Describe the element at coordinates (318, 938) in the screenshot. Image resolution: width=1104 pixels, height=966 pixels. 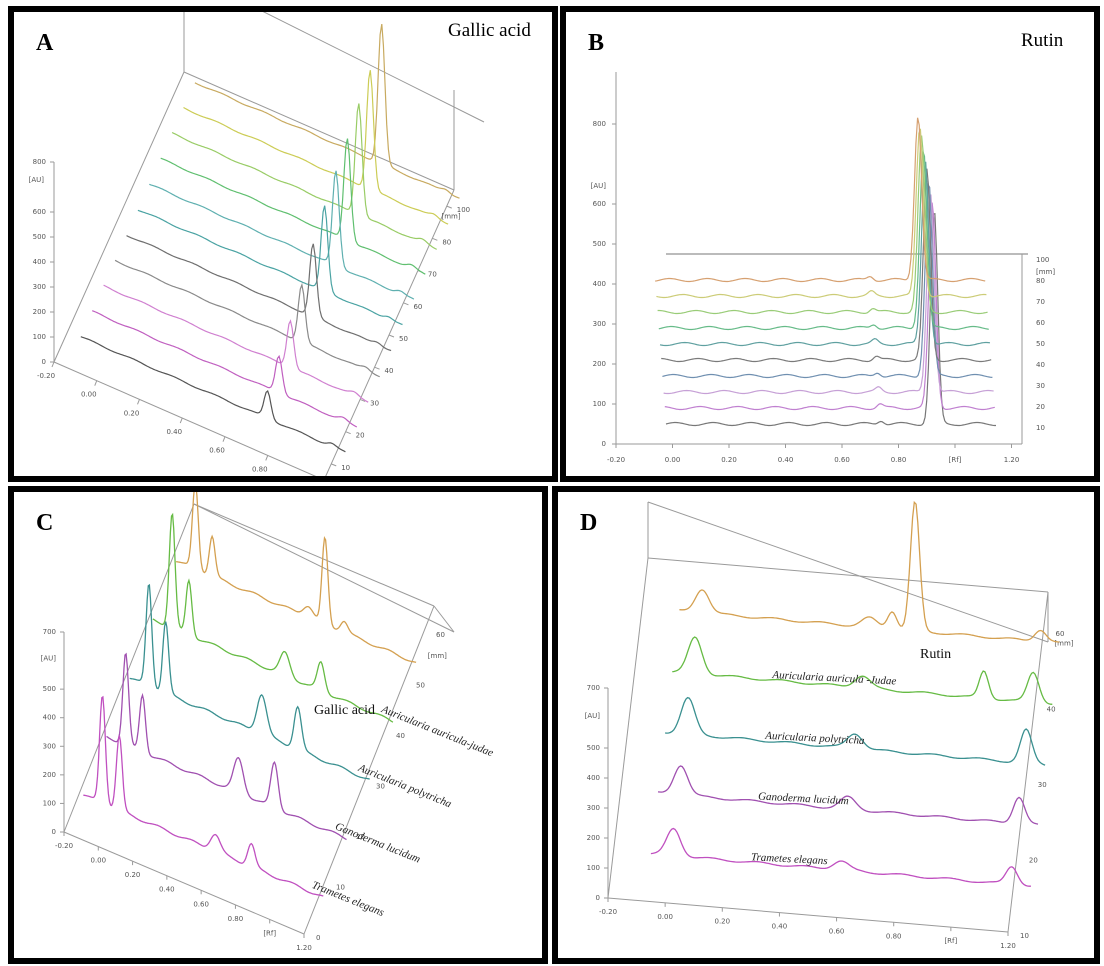
I see `z-tick-label: 0` at that location.